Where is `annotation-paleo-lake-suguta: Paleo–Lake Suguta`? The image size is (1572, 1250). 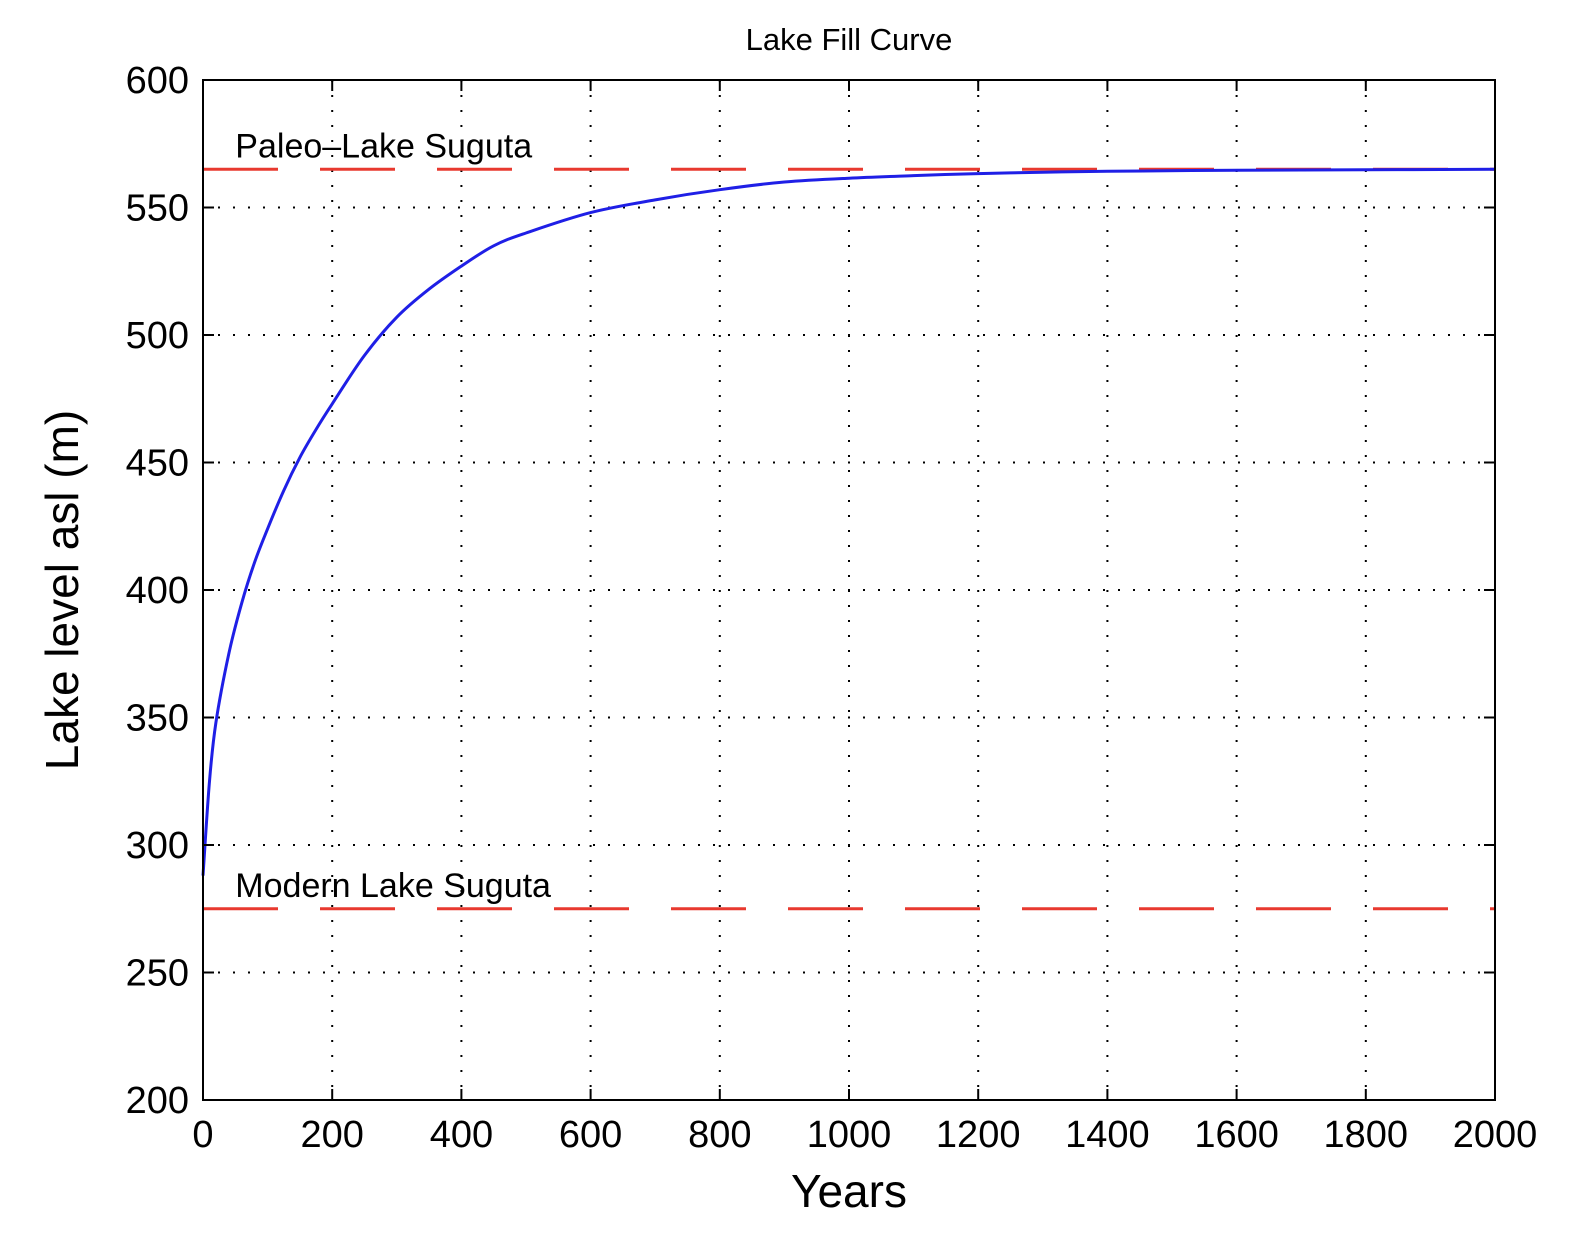
annotation-paleo-lake-suguta: Paleo–Lake Suguta is located at coordinates (383, 146).